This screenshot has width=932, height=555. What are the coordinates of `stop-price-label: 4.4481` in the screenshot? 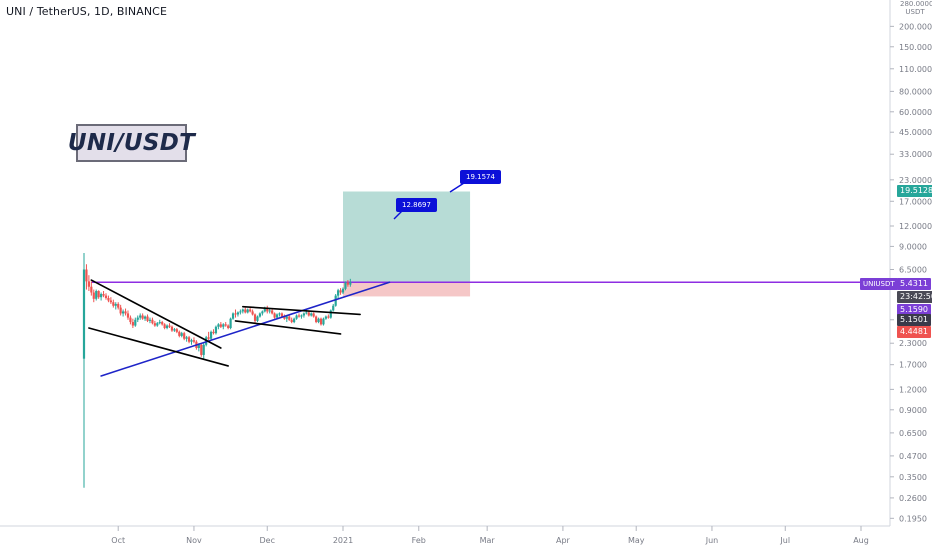 It's located at (914, 332).